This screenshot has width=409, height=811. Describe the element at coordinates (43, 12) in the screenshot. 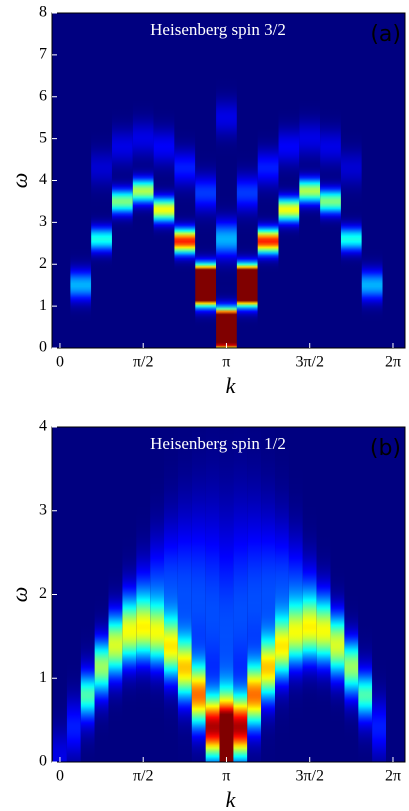

I see `y-tick-label: 8` at that location.